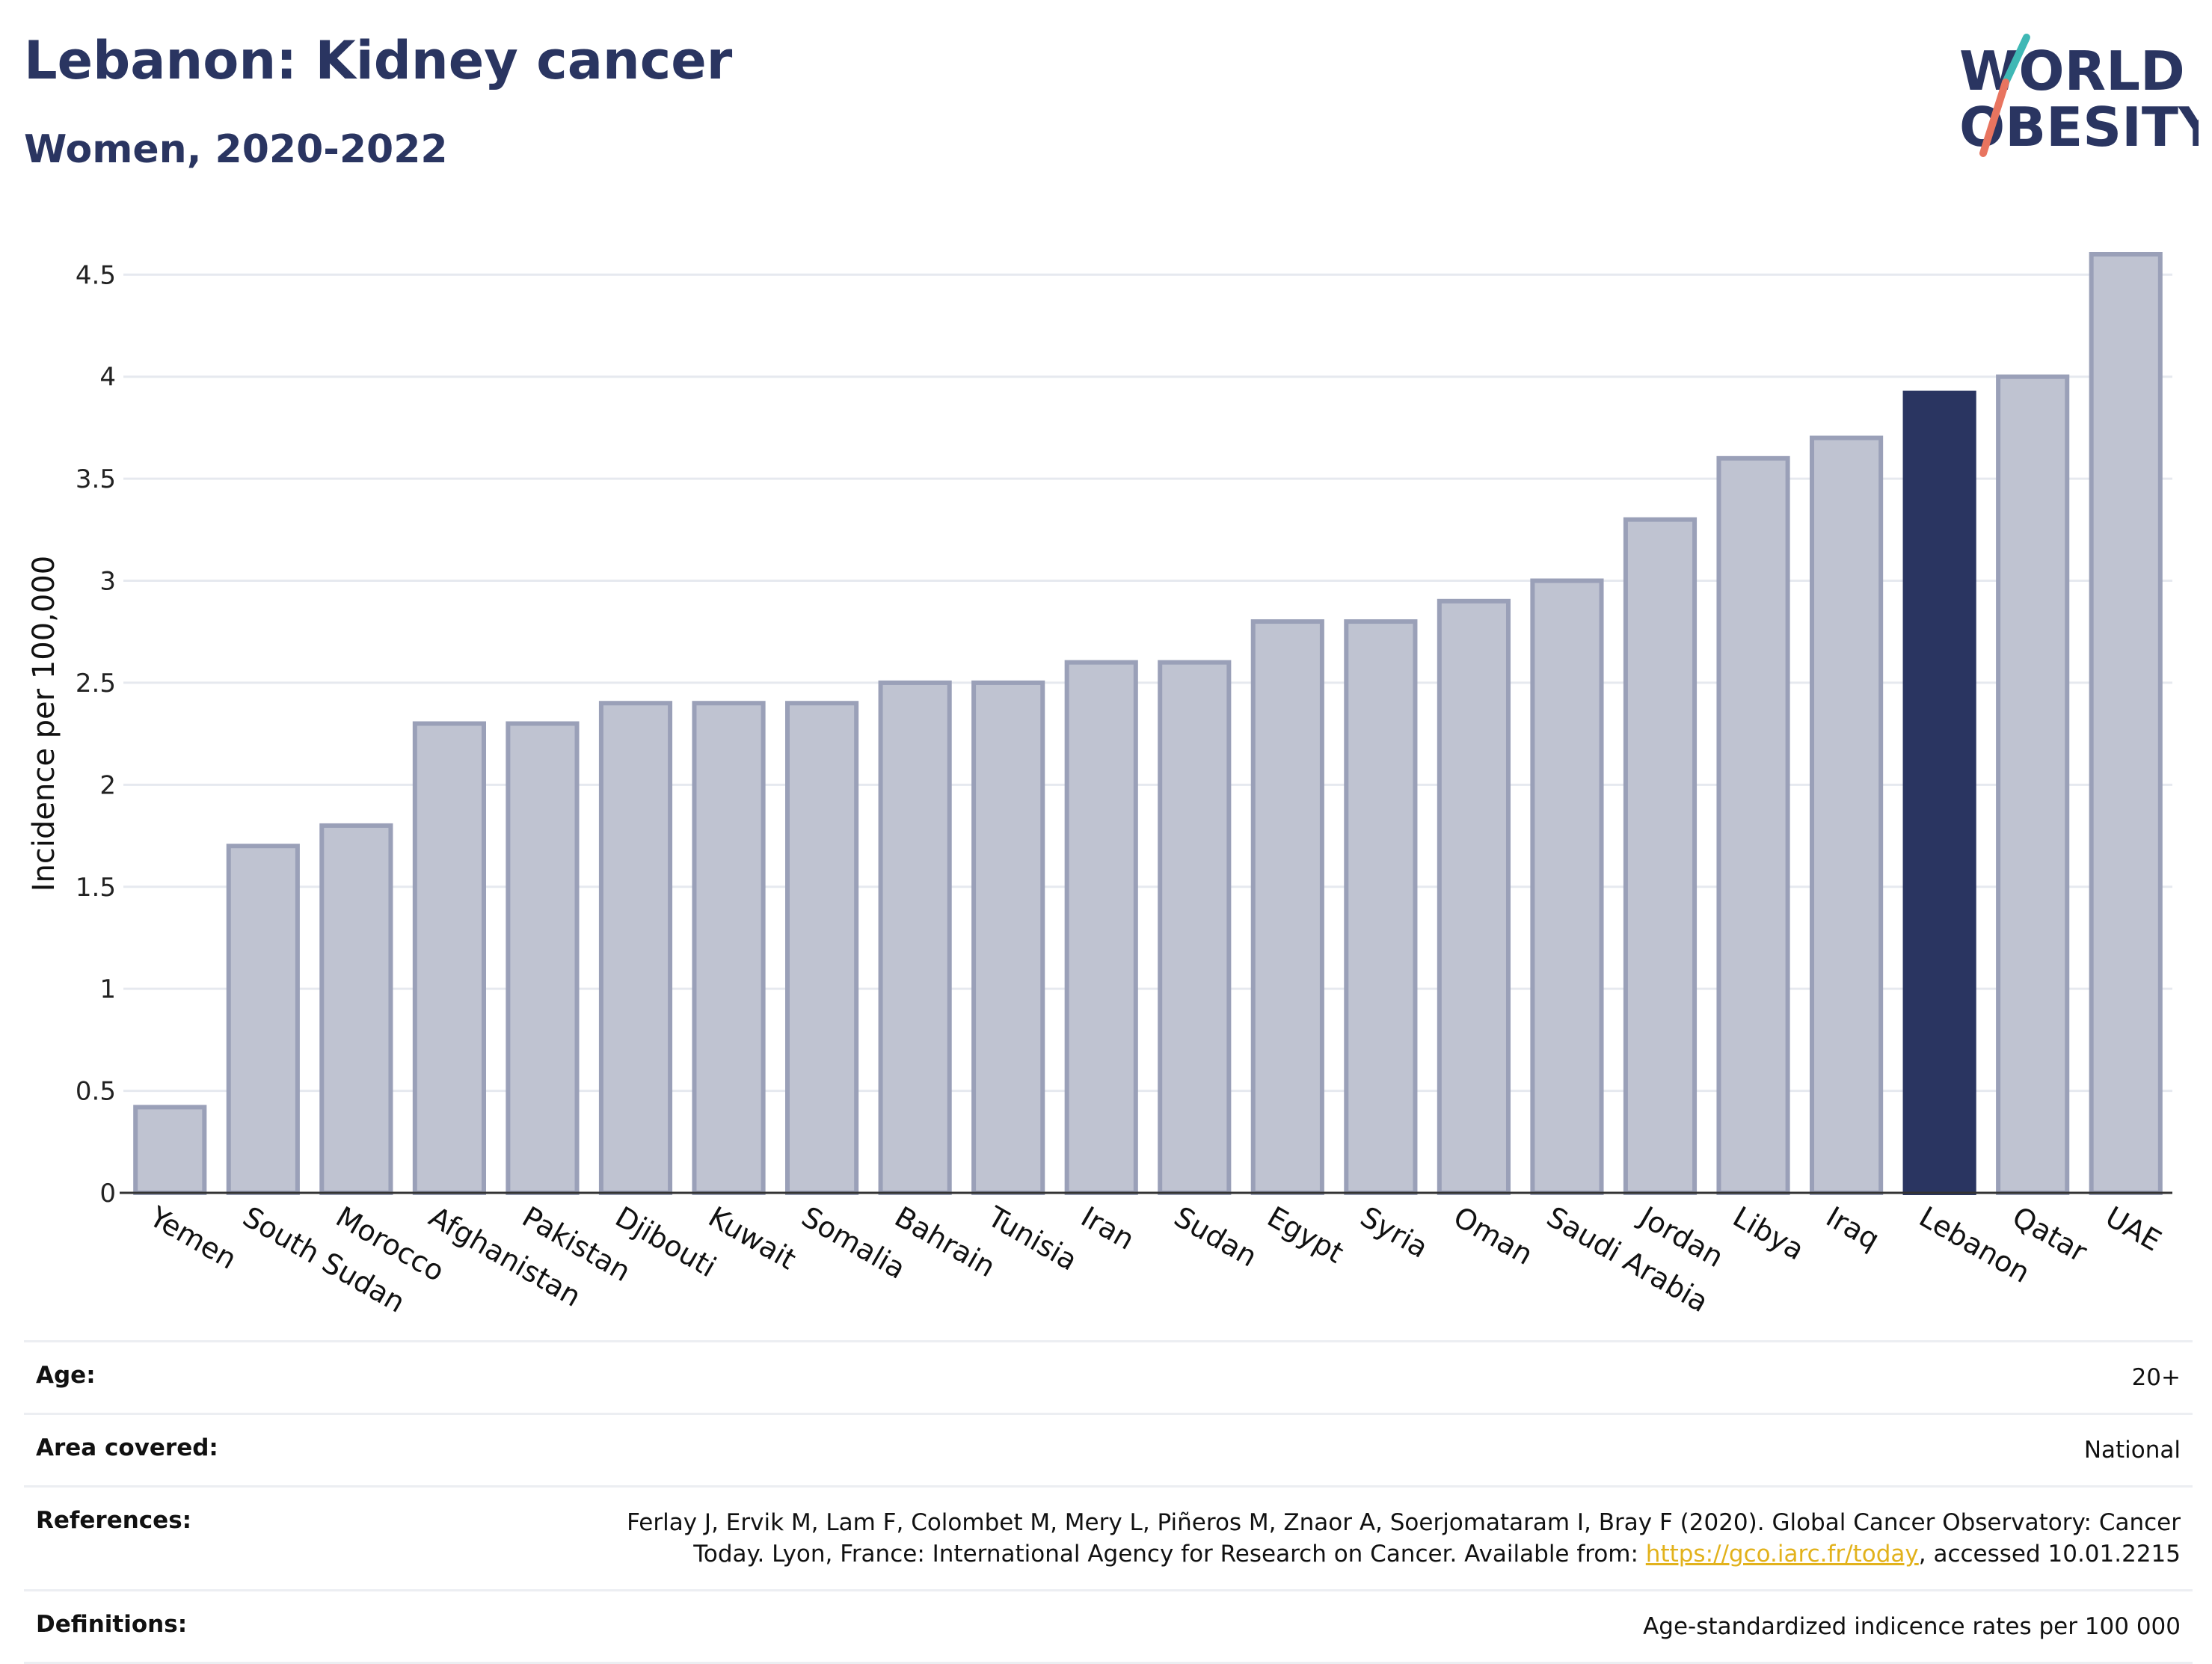 The image size is (2212, 1664). Describe the element at coordinates (1768, 1233) in the screenshot. I see `x-tick-label: Libya` at that location.